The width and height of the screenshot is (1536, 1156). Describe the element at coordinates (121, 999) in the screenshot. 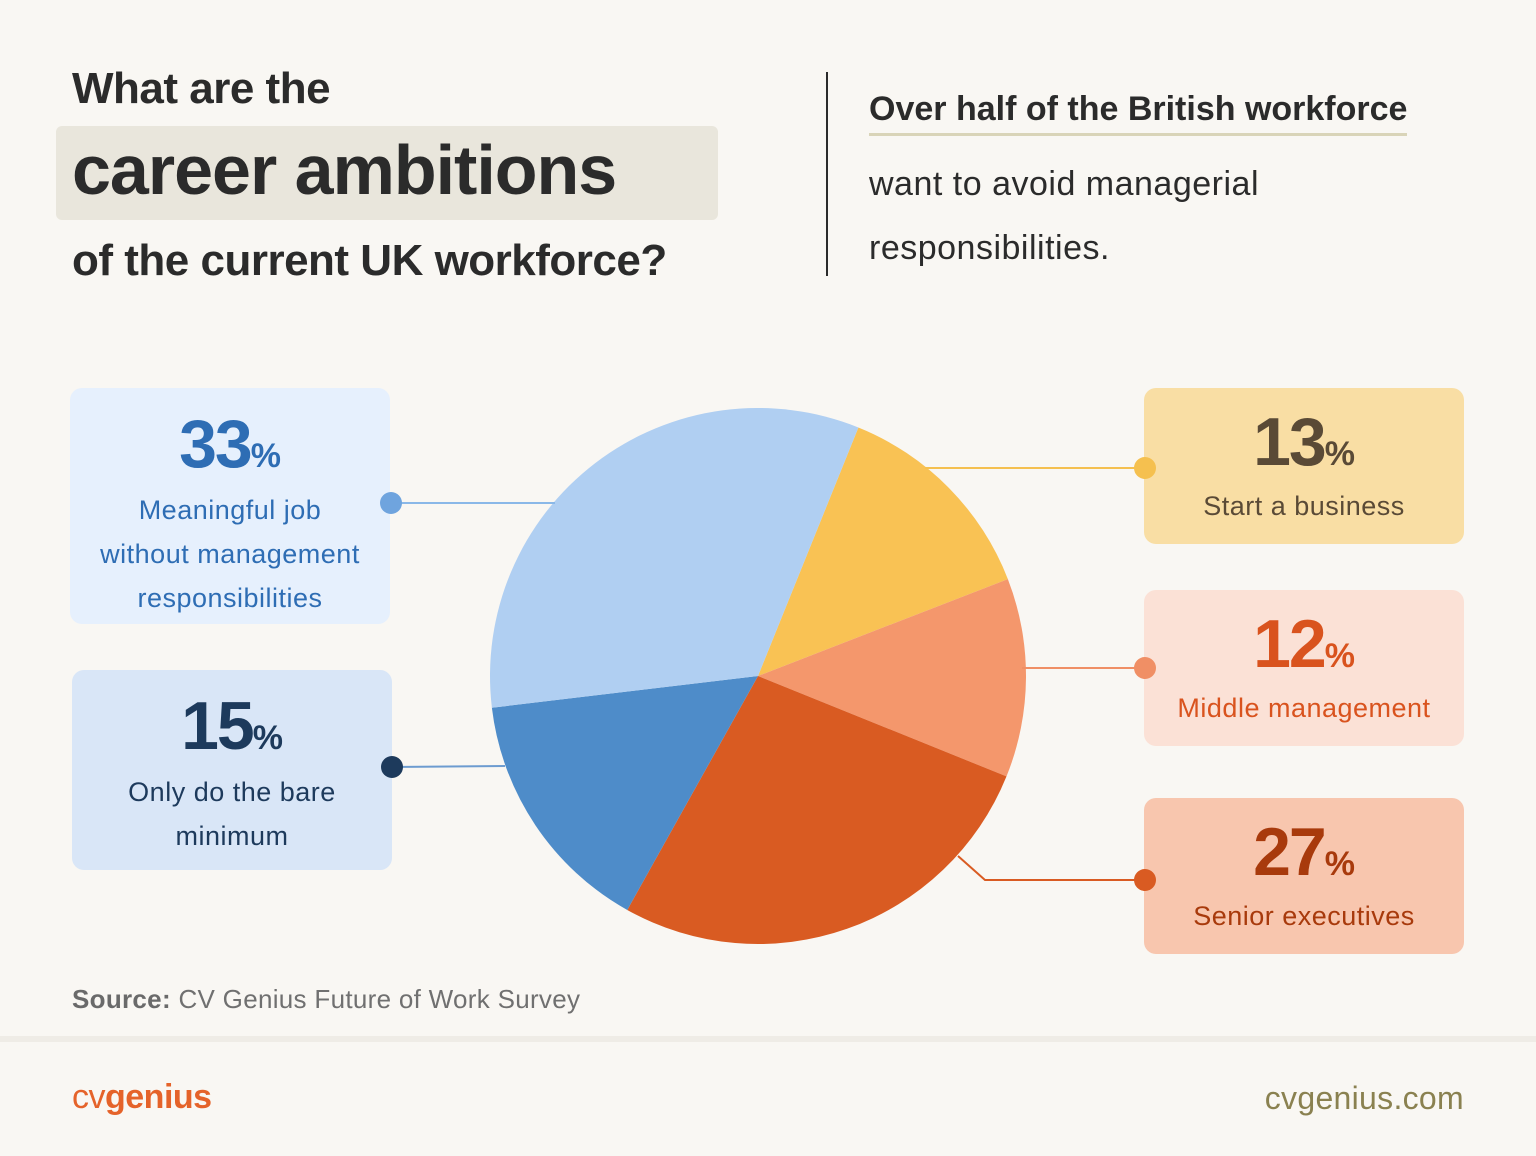

I see `source-label: Source:` at that location.